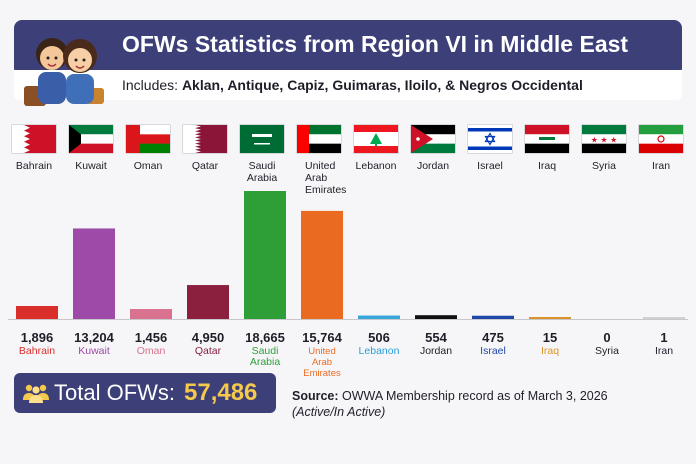 The width and height of the screenshot is (696, 464). I want to click on category-label-lebanon: Lebanon, so click(379, 351).